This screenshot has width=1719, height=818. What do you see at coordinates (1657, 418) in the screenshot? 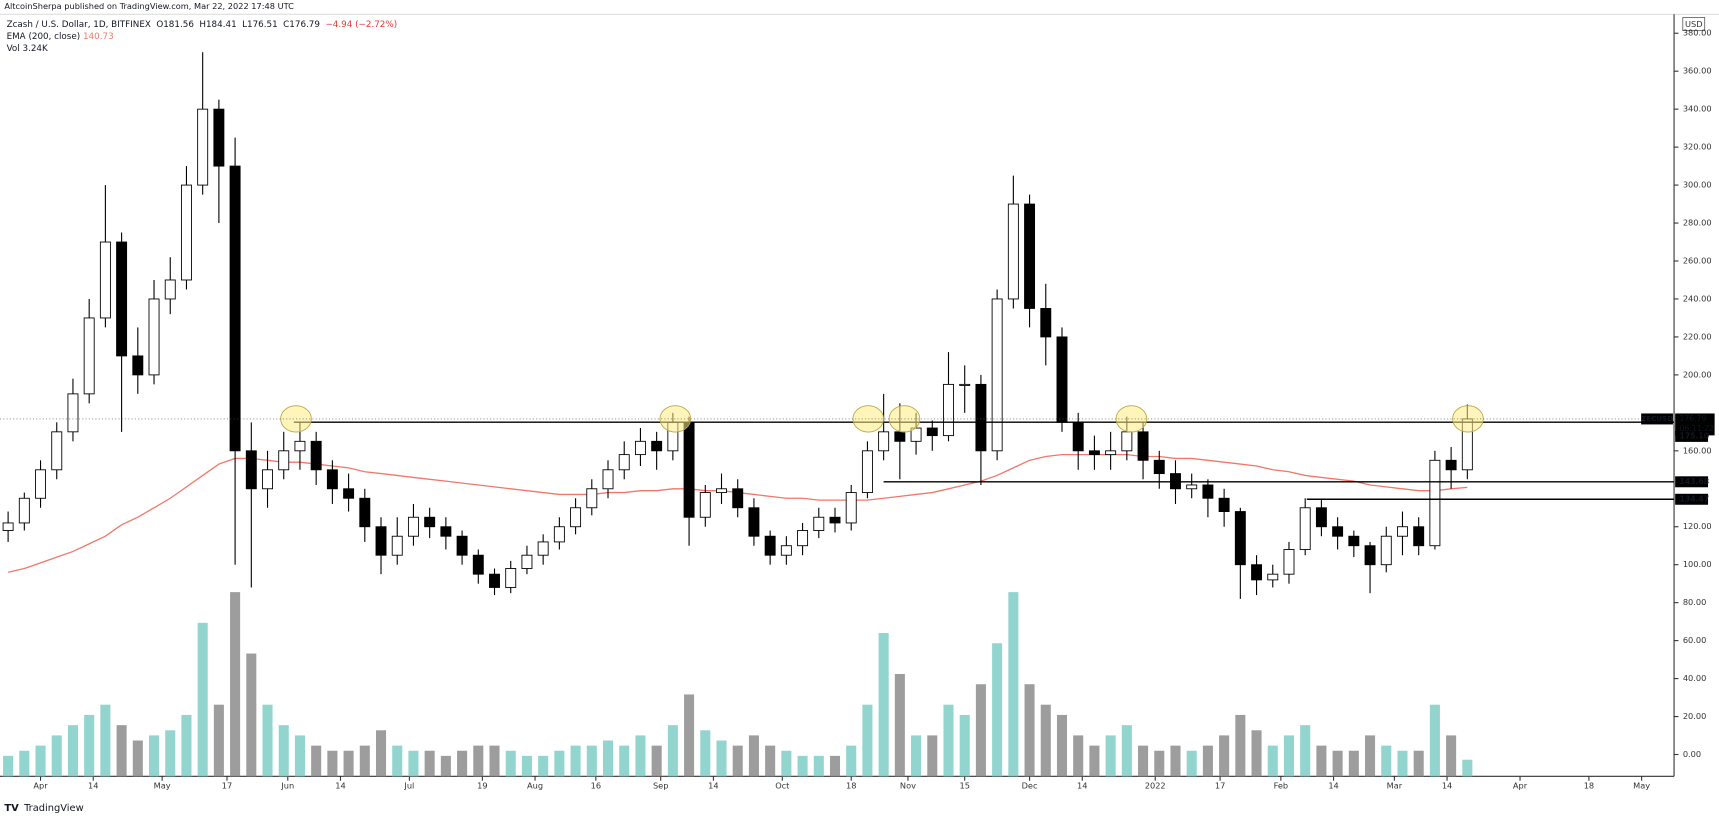
I see `symbol-tag-text: ZECUSD` at bounding box center [1657, 418].